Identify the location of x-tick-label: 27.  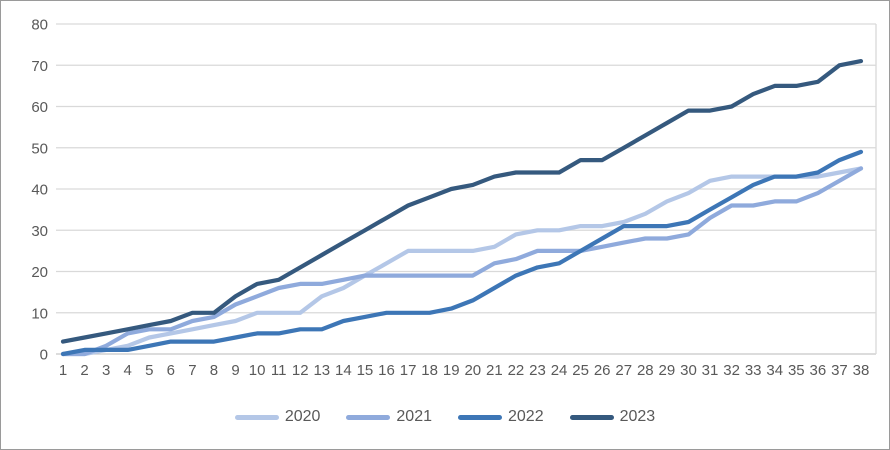
(623, 370).